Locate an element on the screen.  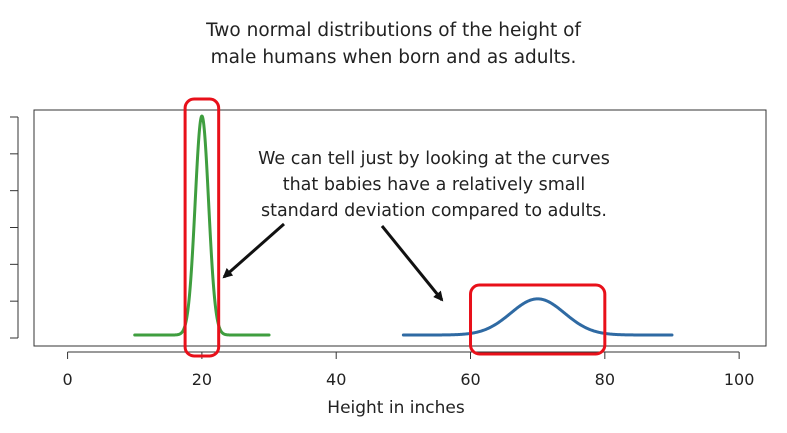
annotation-line-2: that babies have a relatively small is located at coordinates (434, 185).